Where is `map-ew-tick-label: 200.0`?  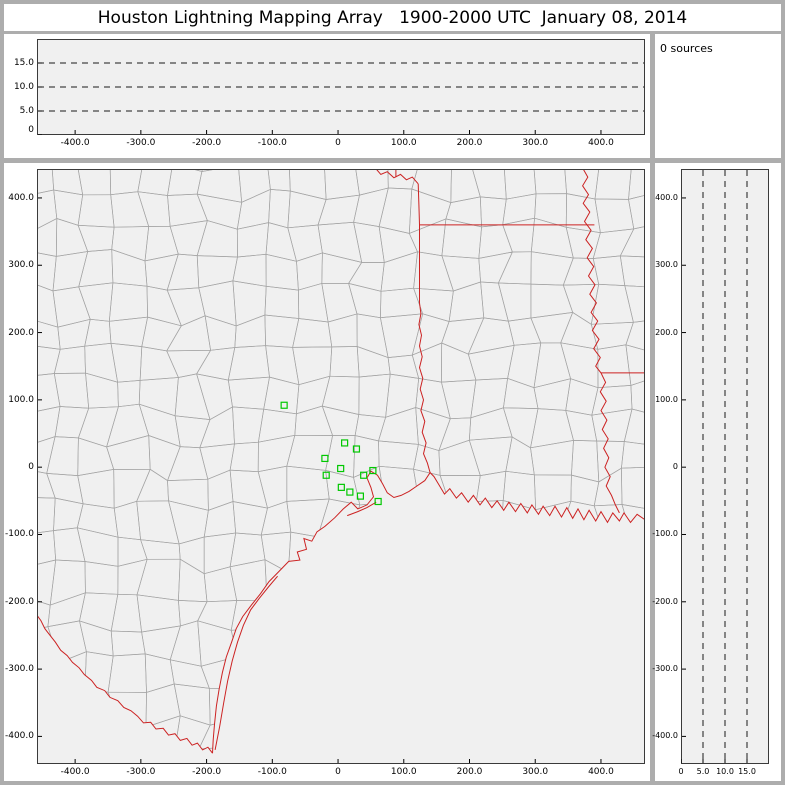 map-ew-tick-label: 200.0 is located at coordinates (469, 772).